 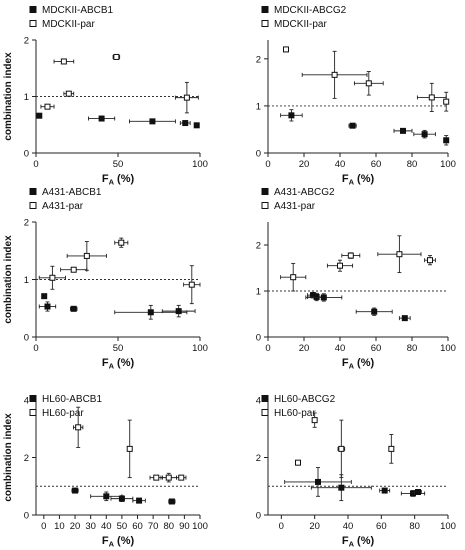 I want to click on x-tick-label: 30, so click(x=90, y=526).